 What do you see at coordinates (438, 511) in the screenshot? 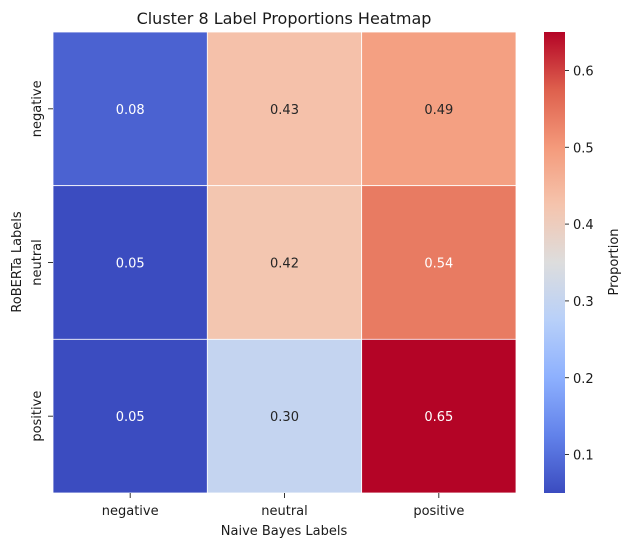
I see `x-tick-label: positive` at bounding box center [438, 511].